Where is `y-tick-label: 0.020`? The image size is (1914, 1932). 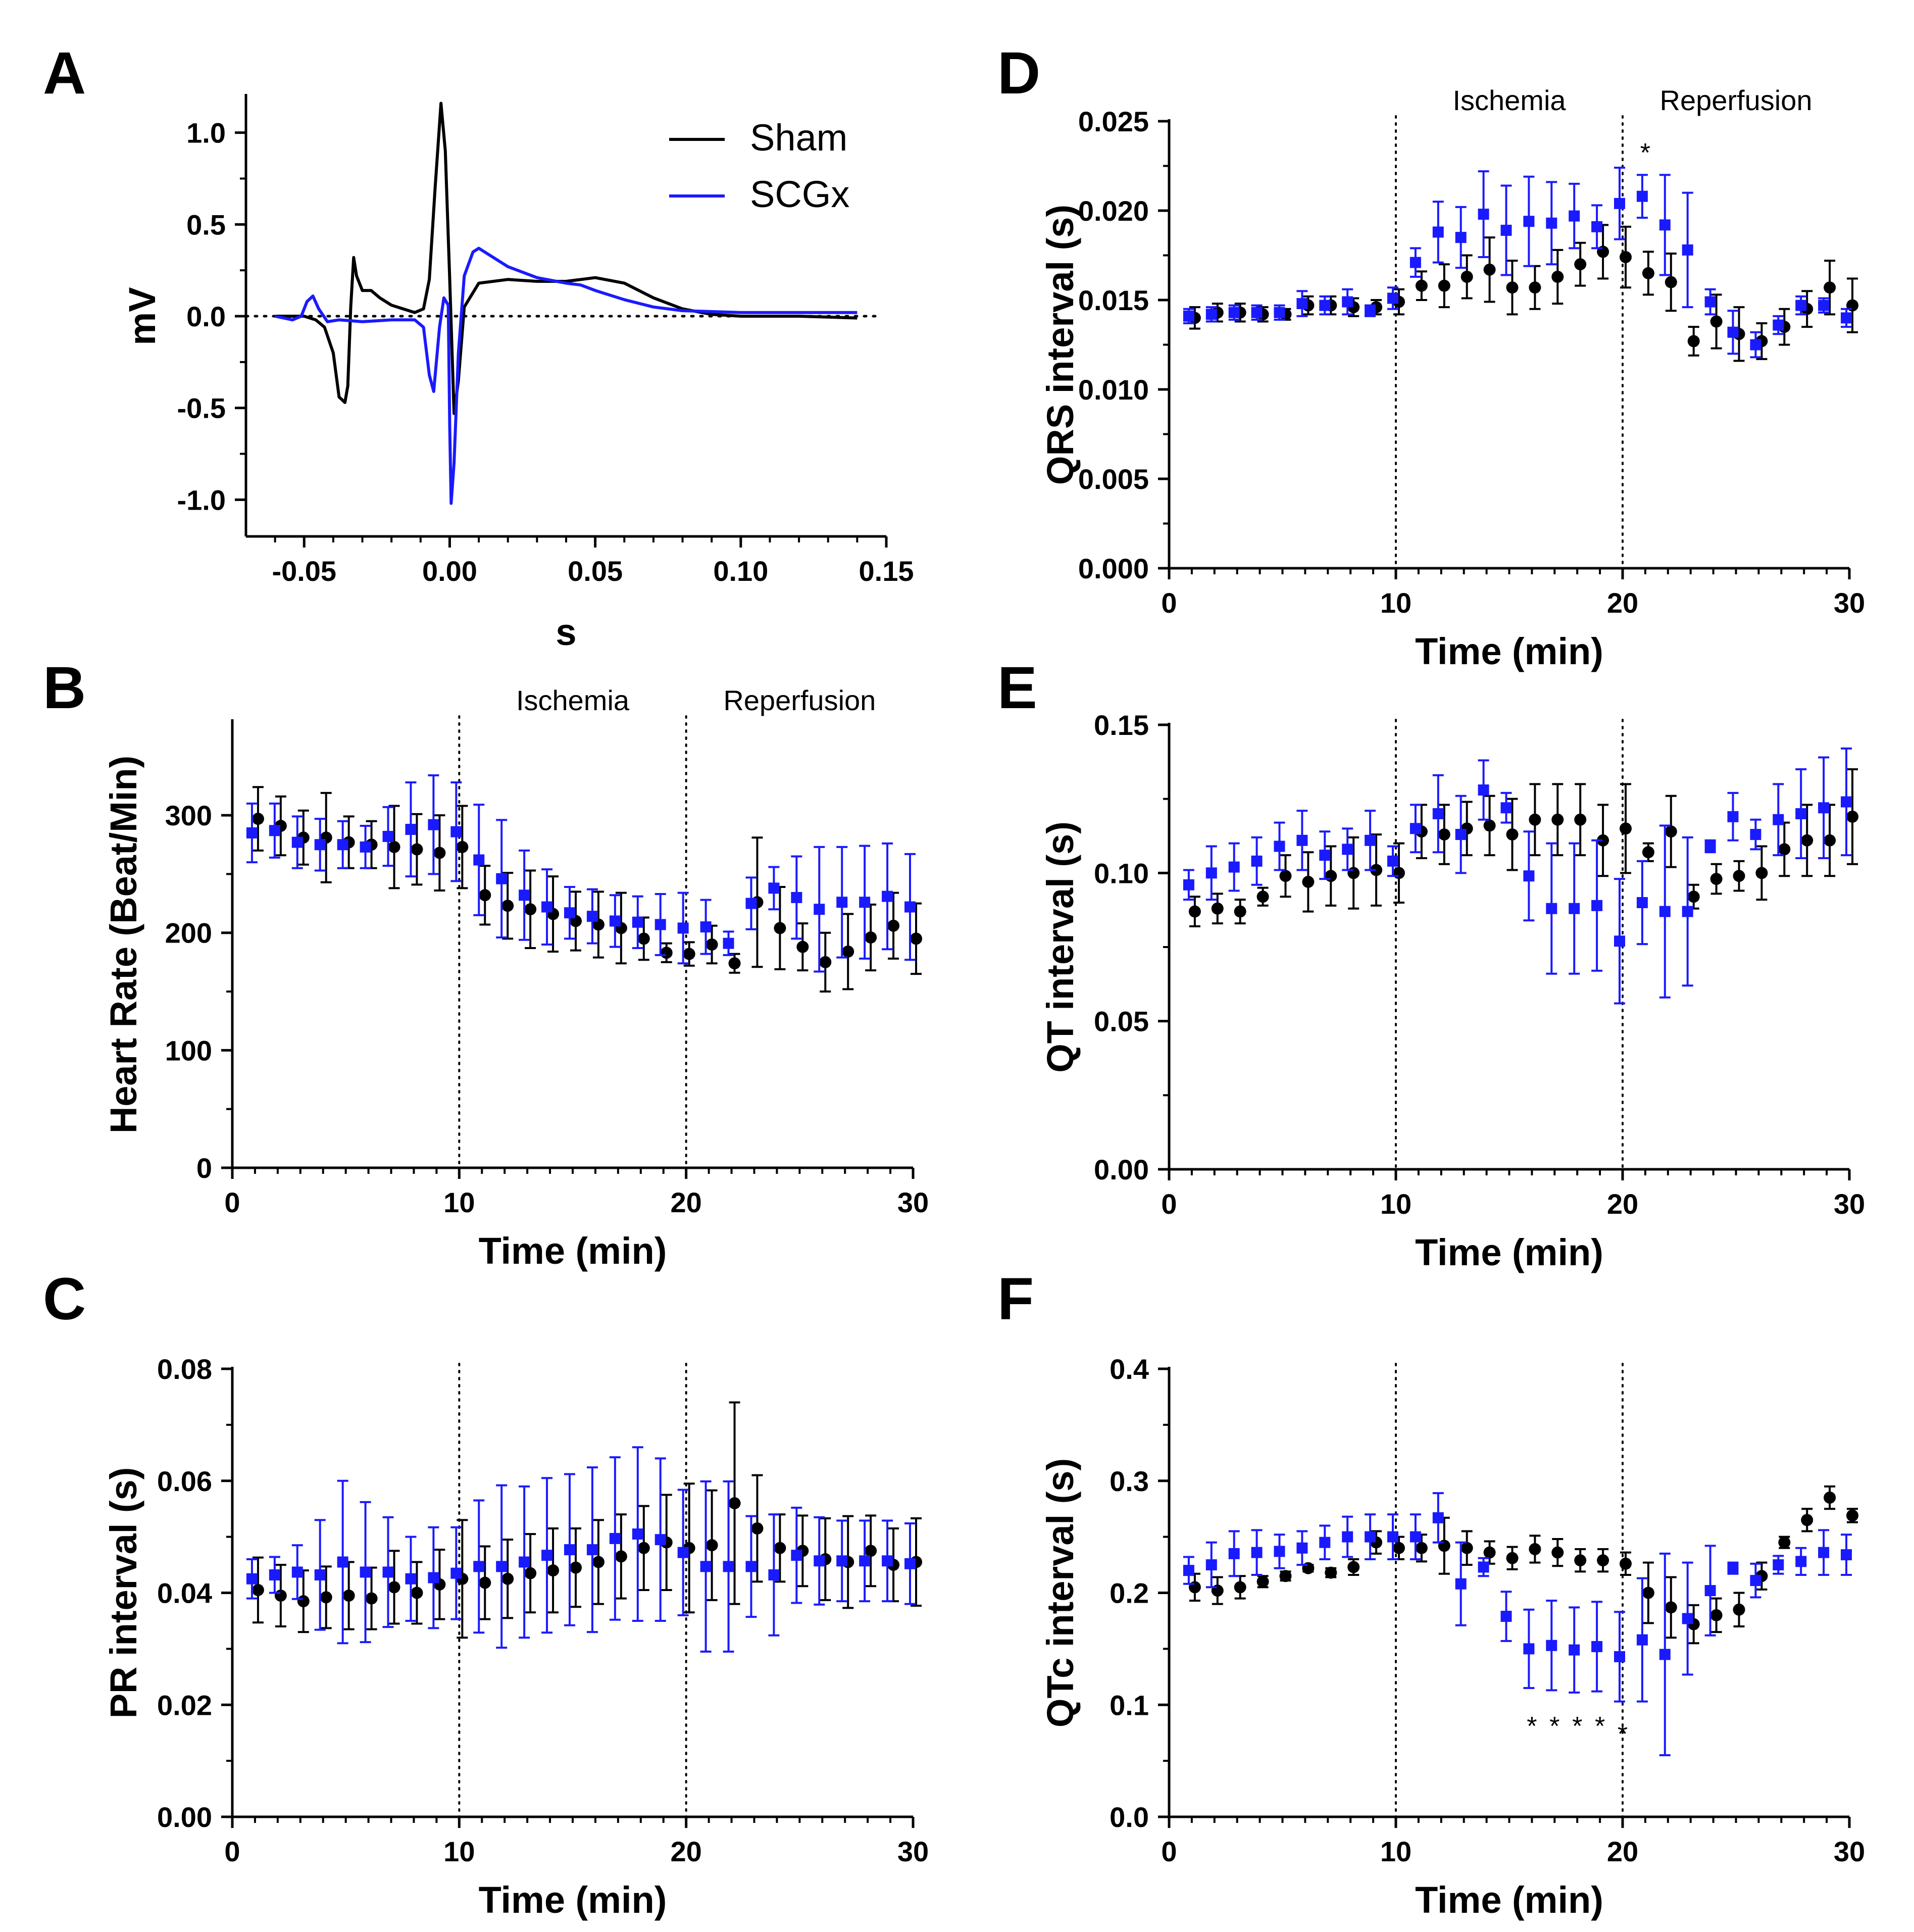
y-tick-label: 0.020 is located at coordinates (1113, 211).